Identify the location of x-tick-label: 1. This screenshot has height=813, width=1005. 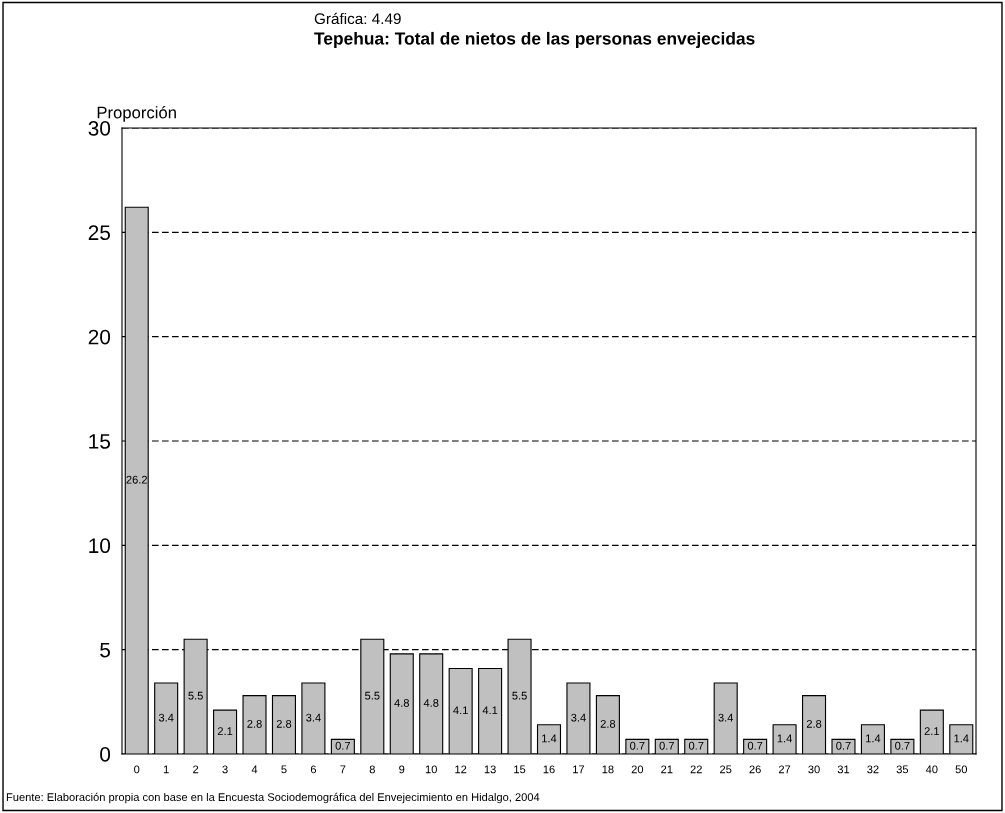
(166, 769).